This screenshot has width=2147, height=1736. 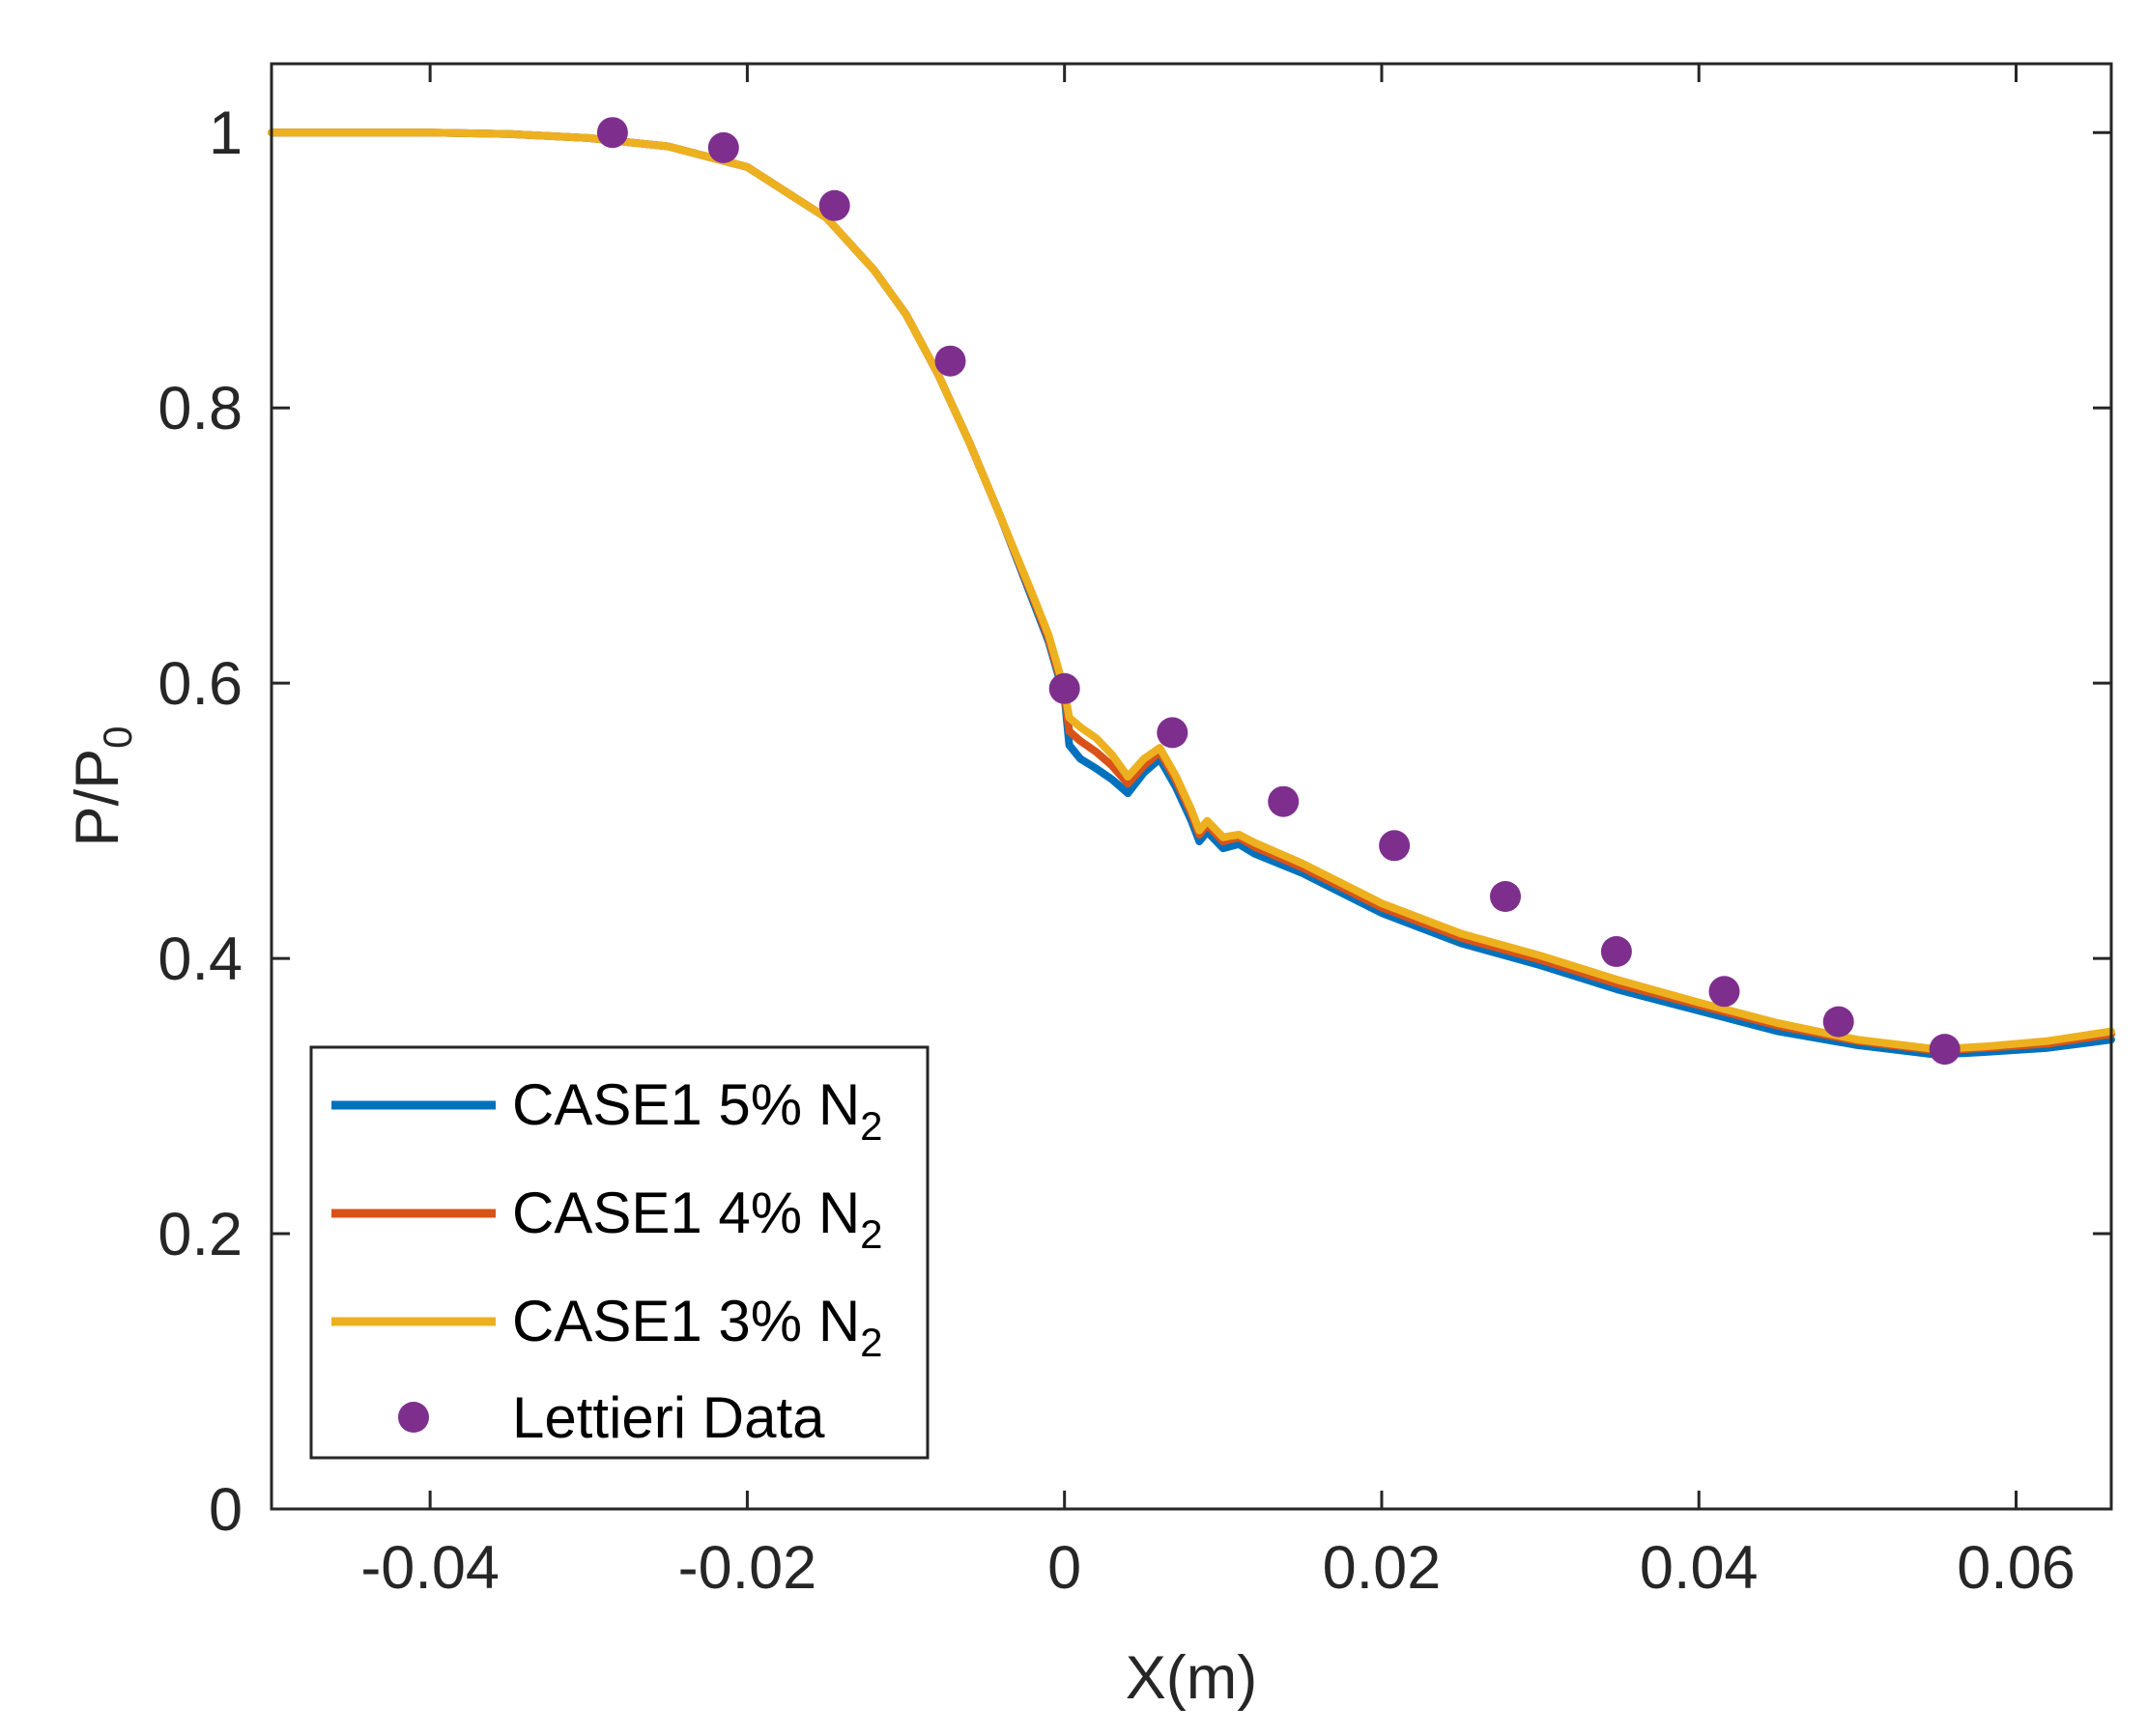 I want to click on y-axis-label: P/P0, so click(x=102, y=786).